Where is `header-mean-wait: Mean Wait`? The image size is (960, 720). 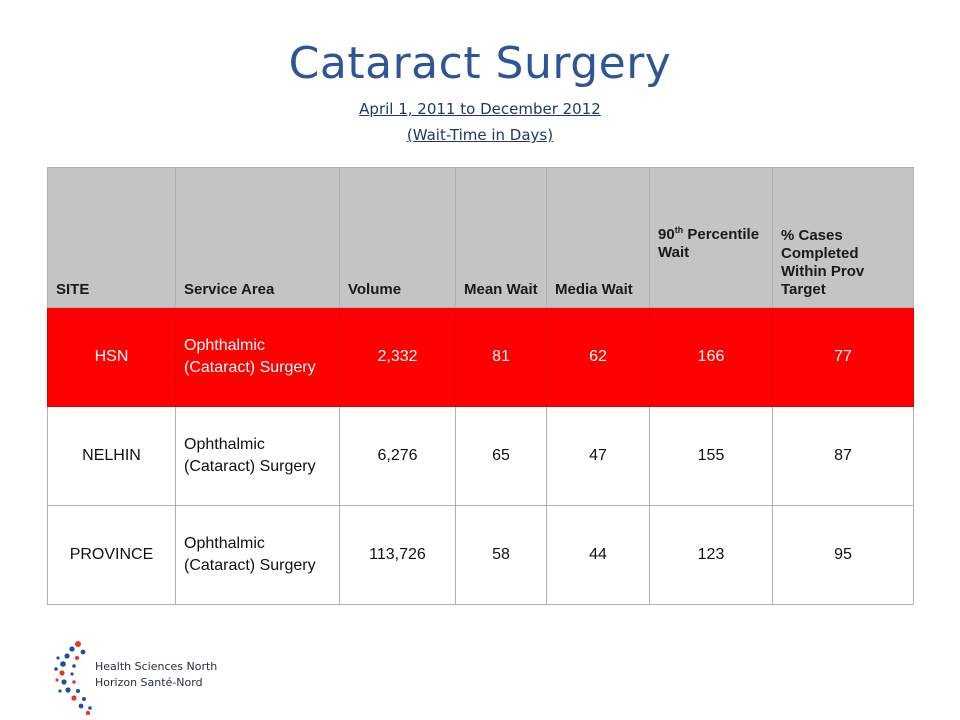 header-mean-wait: Mean Wait is located at coordinates (501, 237).